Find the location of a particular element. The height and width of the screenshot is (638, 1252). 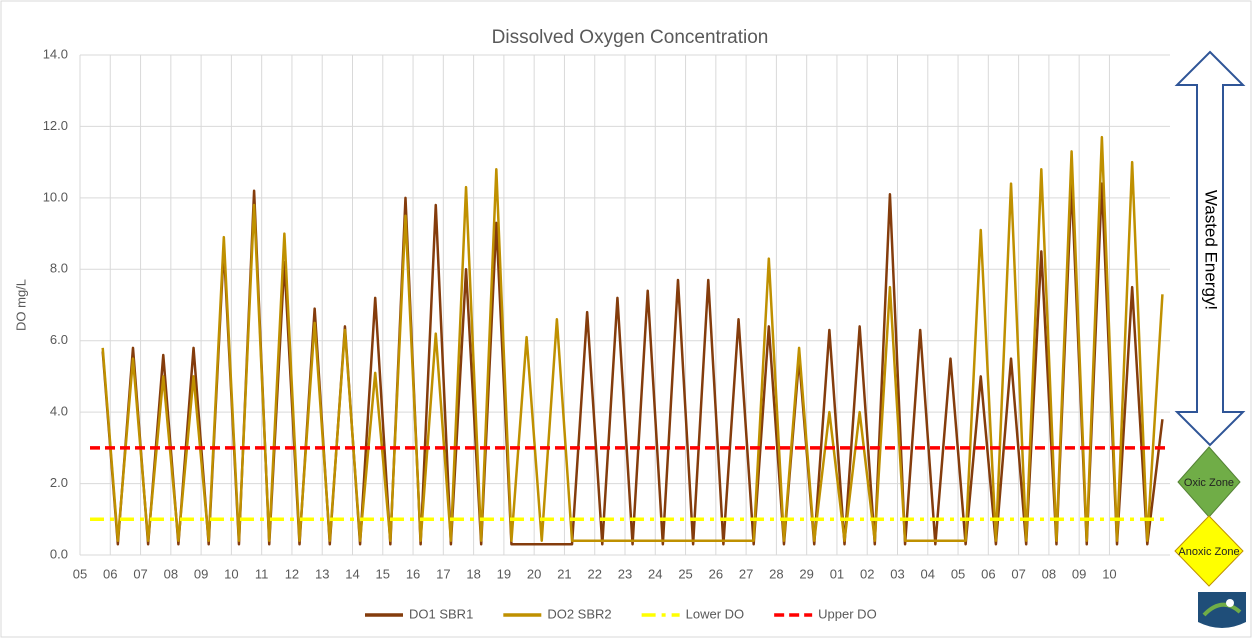

anoxic-diamond is located at coordinates (1209, 551).